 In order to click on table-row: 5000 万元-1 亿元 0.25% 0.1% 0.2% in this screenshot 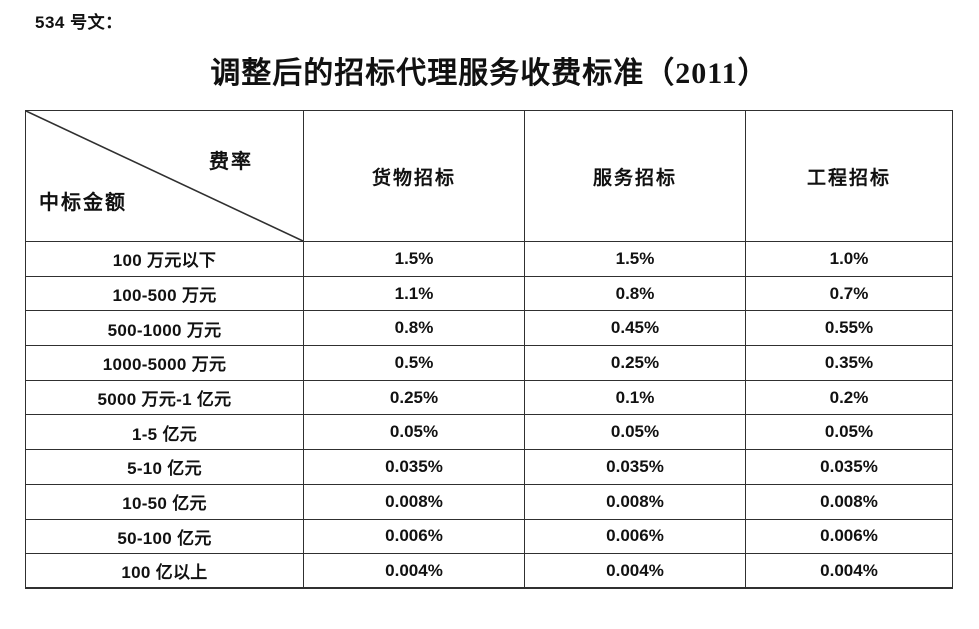, I will do `click(489, 397)`.